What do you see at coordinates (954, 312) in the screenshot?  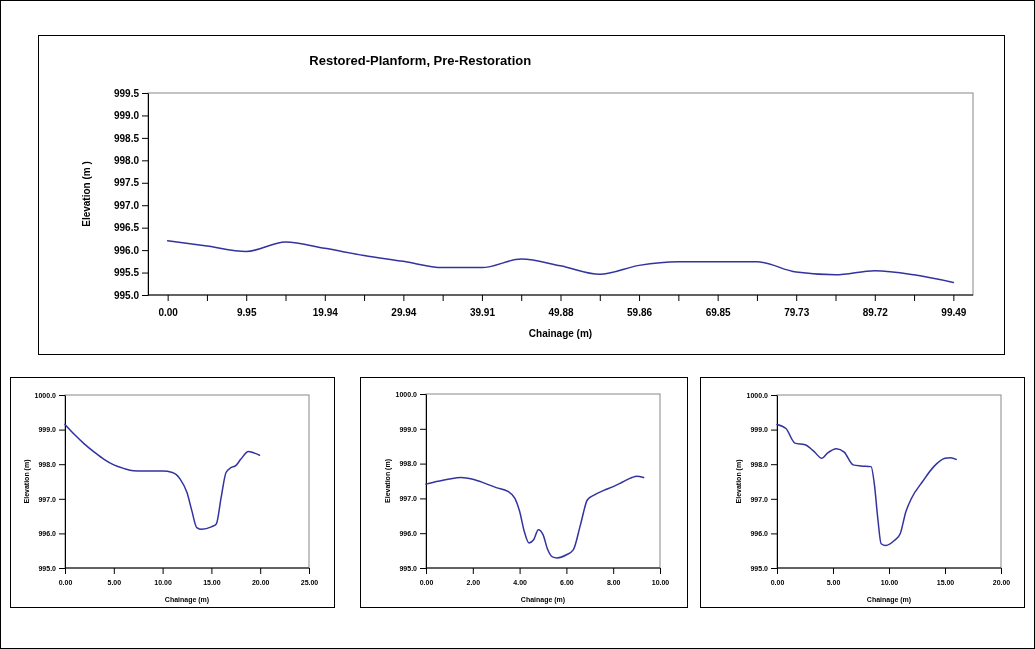 I see `x-tick-label: 99.49` at bounding box center [954, 312].